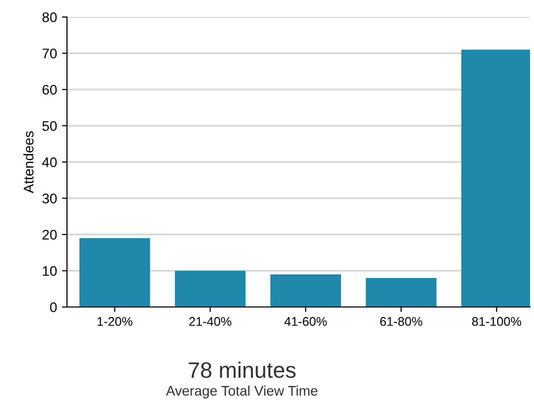 This screenshot has height=419, width=534. Describe the element at coordinates (28, 162) in the screenshot. I see `y-axis-title: Attendees` at that location.